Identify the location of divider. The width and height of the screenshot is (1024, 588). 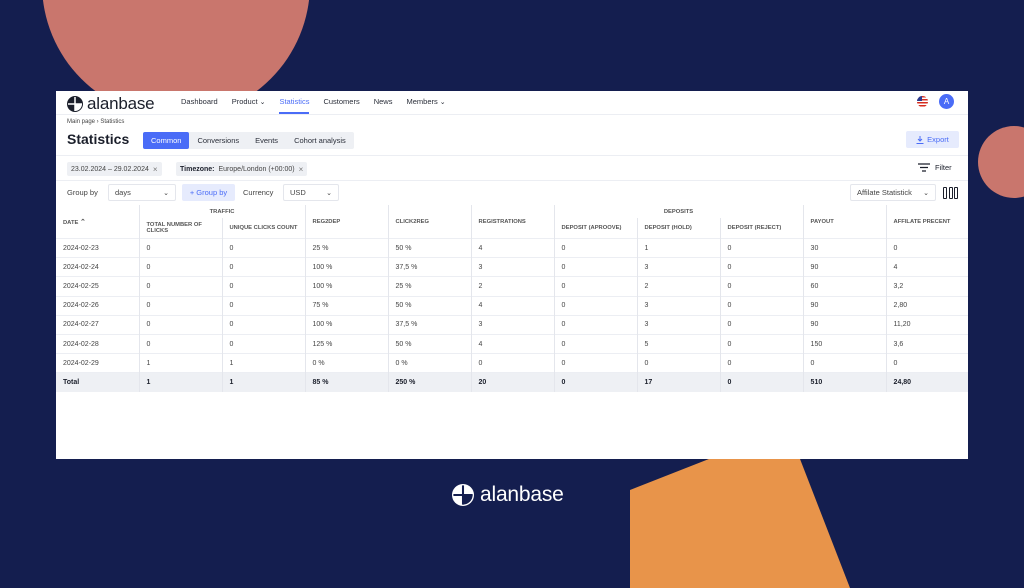
(512, 114).